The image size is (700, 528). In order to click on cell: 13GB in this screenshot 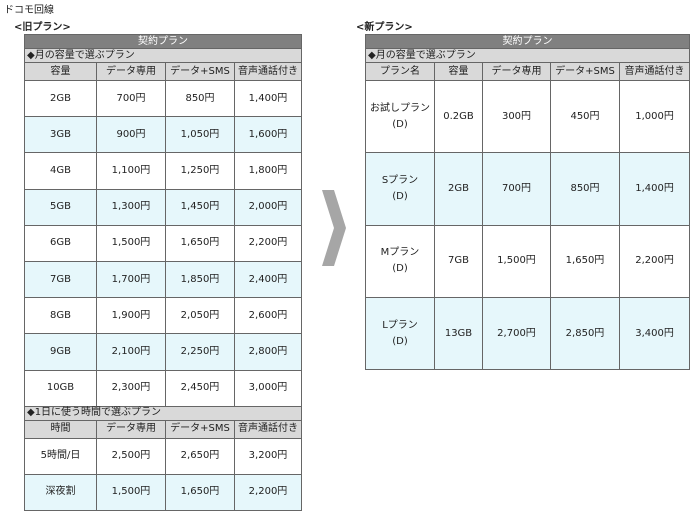, I will do `click(458, 333)`.